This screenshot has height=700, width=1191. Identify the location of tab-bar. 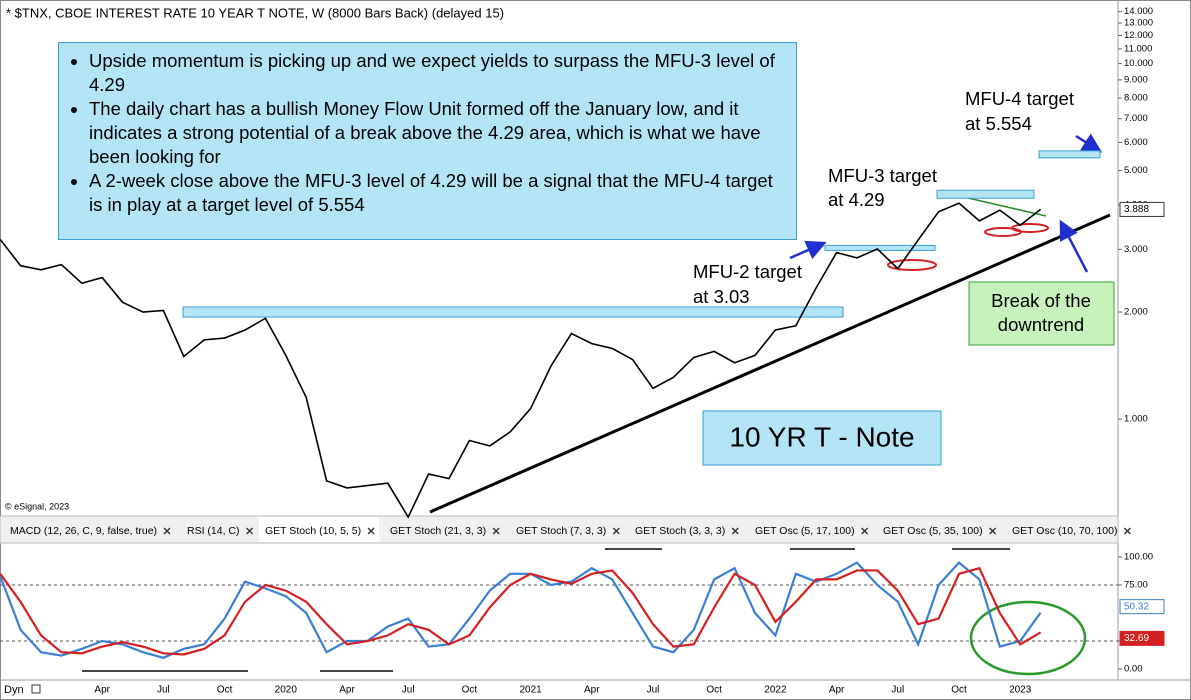
(559, 529).